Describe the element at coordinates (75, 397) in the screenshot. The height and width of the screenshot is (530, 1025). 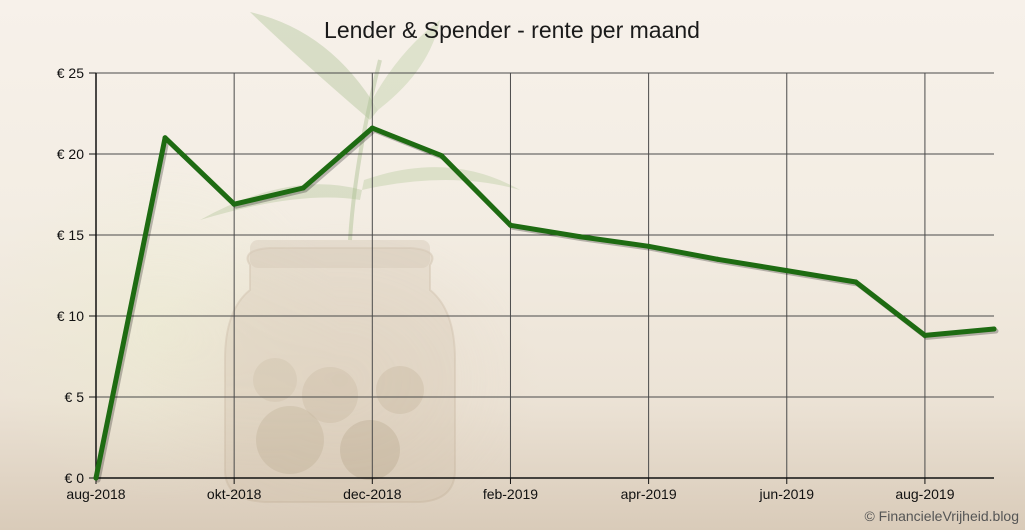
I see `y-tick-label: € 5` at that location.